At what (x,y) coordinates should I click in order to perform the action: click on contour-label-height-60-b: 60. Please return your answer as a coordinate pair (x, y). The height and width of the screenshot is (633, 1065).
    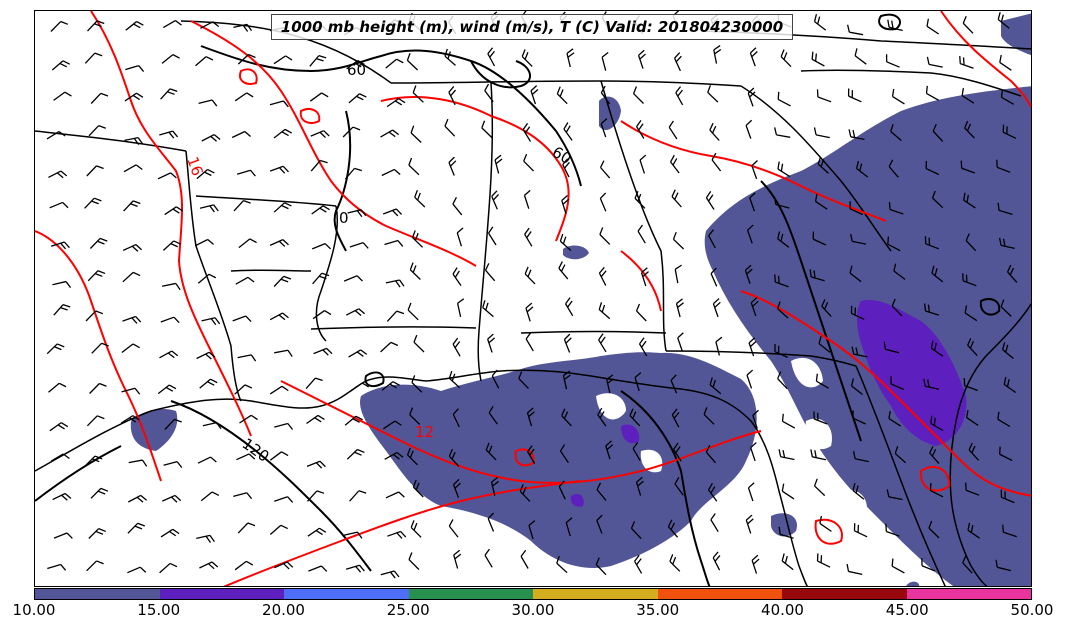
    Looking at the image, I should click on (562, 155).